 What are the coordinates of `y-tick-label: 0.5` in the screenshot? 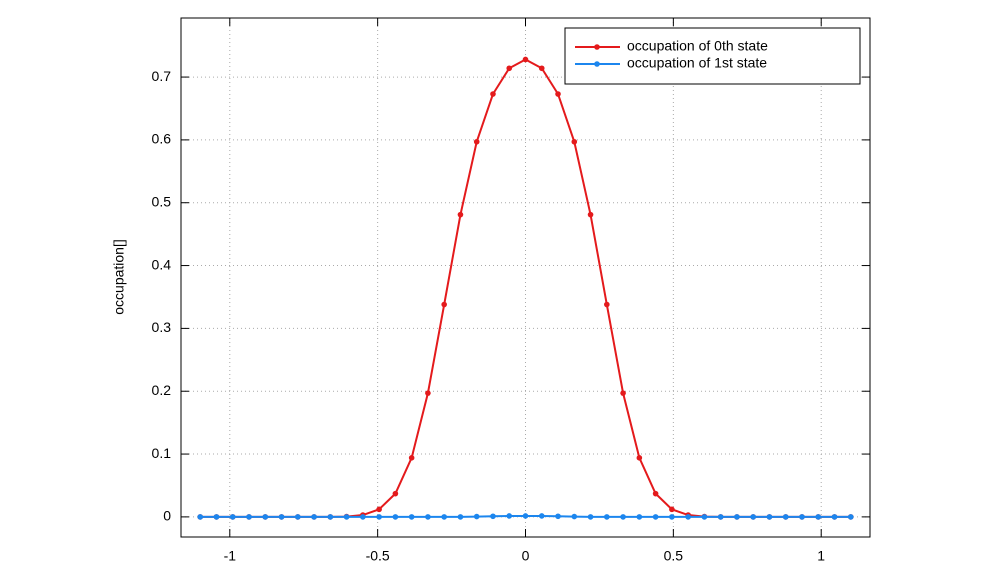 It's located at (162, 201).